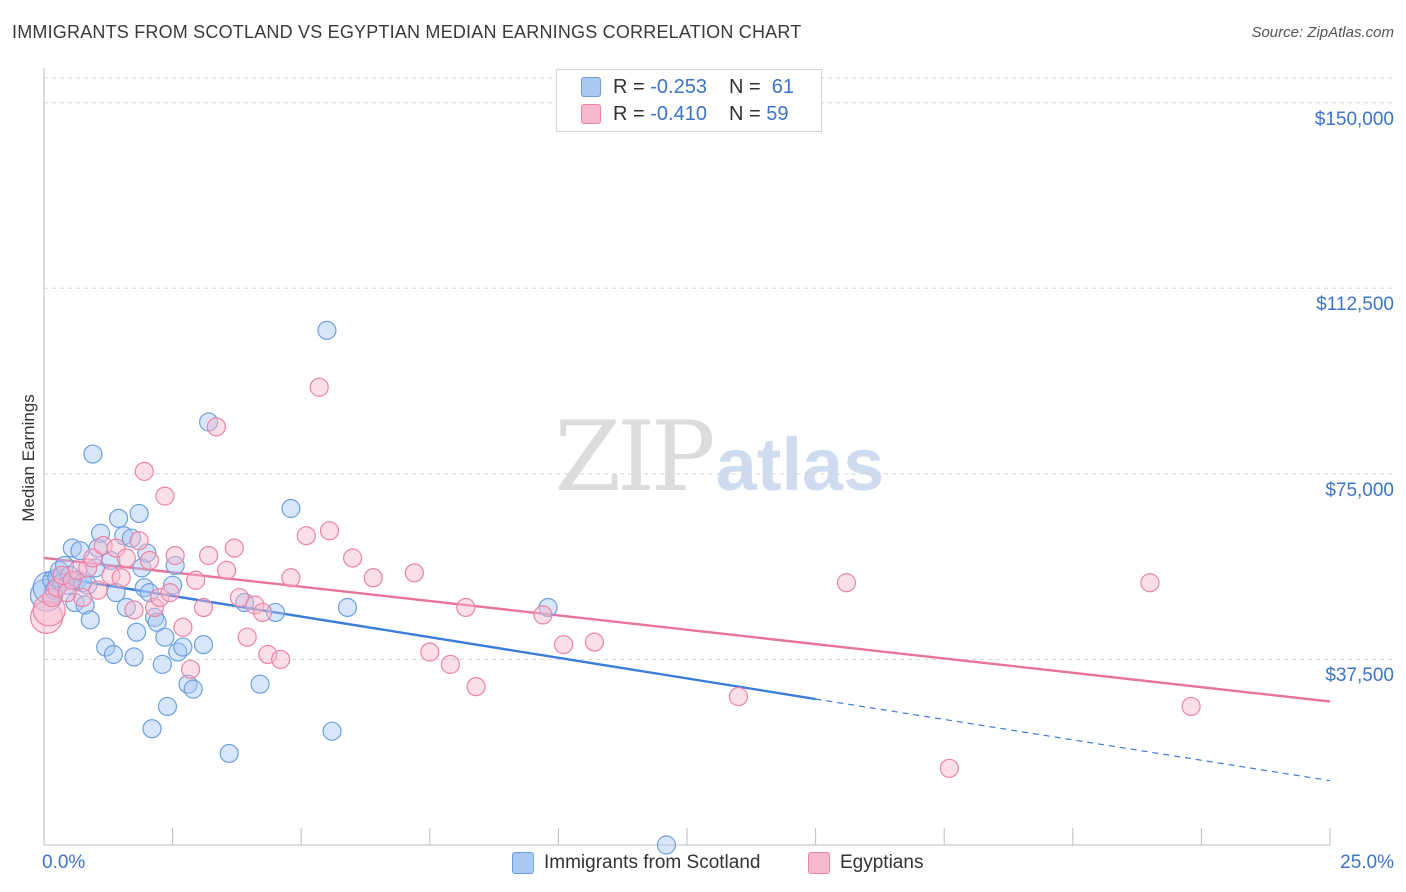  What do you see at coordinates (429, 637) in the screenshot?
I see `scotland-trend-line` at bounding box center [429, 637].